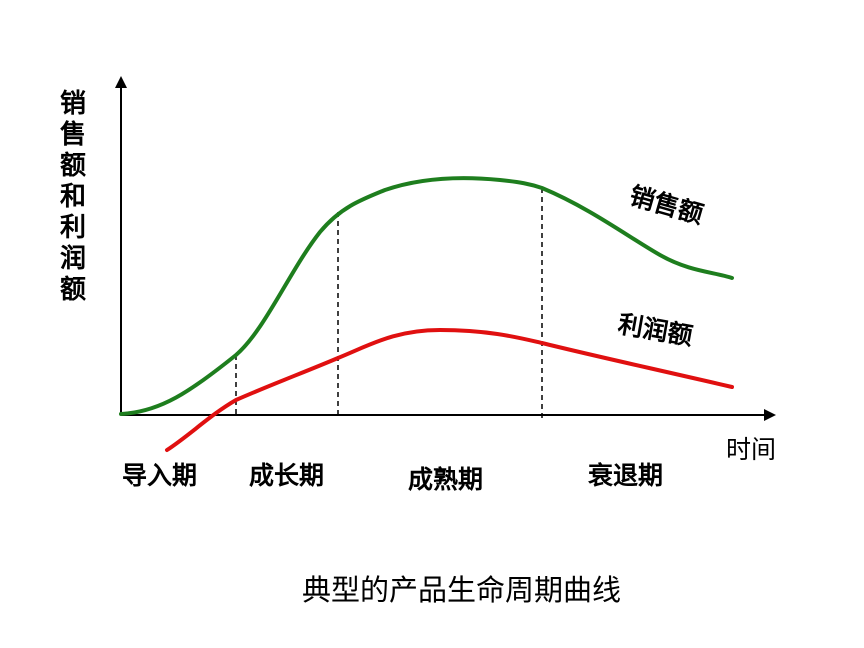 The image size is (864, 648). I want to click on y-axis-label-char: 利, so click(73, 228).